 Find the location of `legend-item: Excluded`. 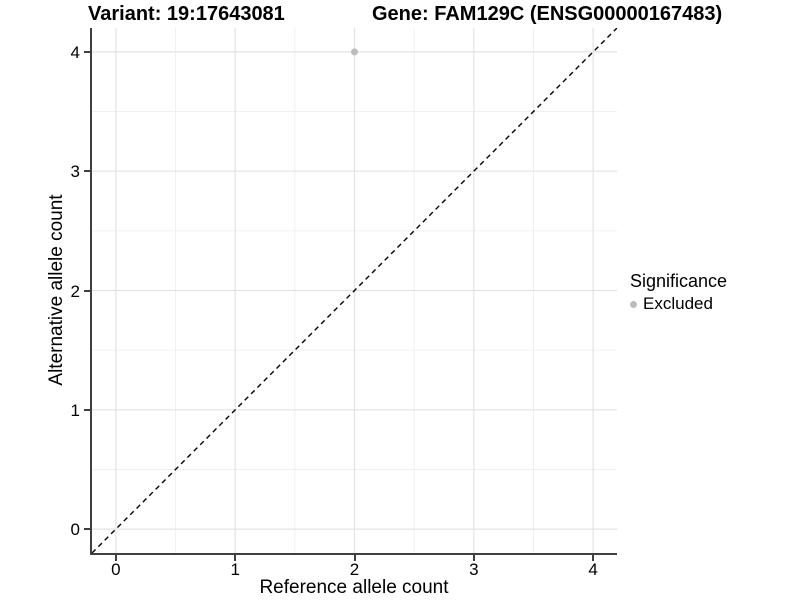

legend-item: Excluded is located at coordinates (678, 304).